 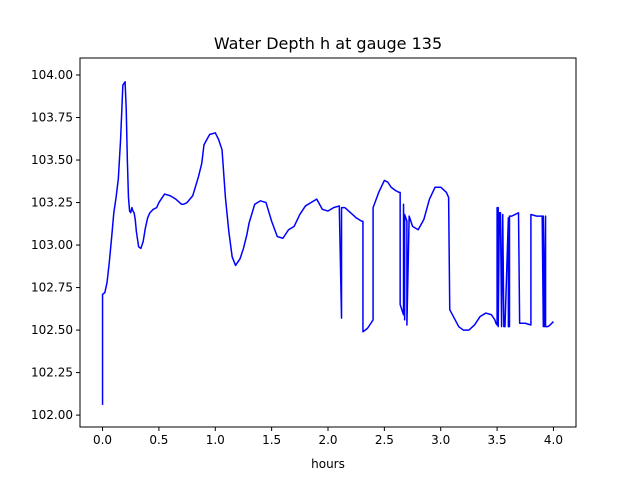 What do you see at coordinates (52, 245) in the screenshot?
I see `y-tick-label: 103.00` at bounding box center [52, 245].